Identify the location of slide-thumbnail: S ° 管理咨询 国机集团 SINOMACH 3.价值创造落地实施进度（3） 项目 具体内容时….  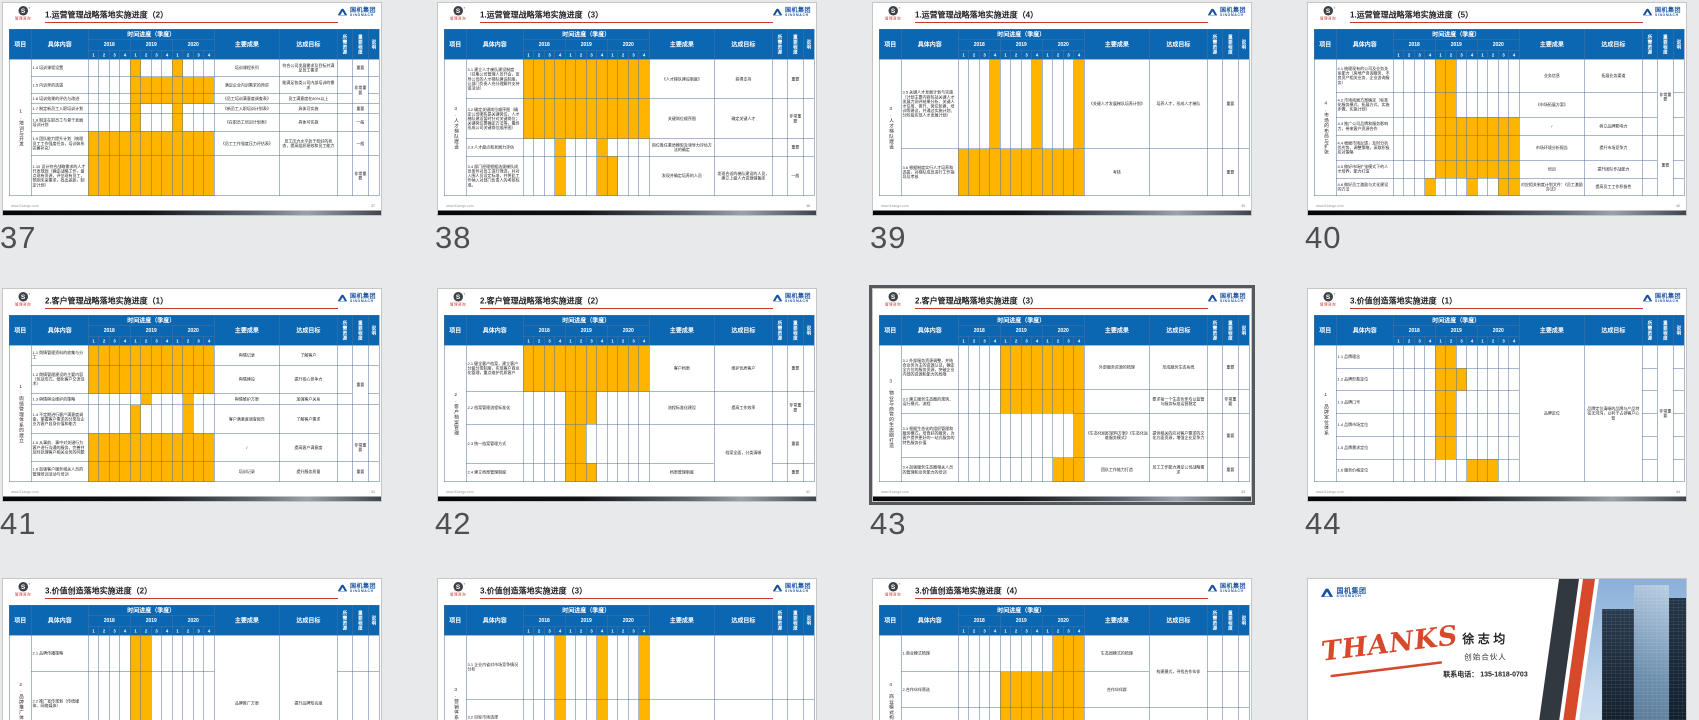
(627, 649).